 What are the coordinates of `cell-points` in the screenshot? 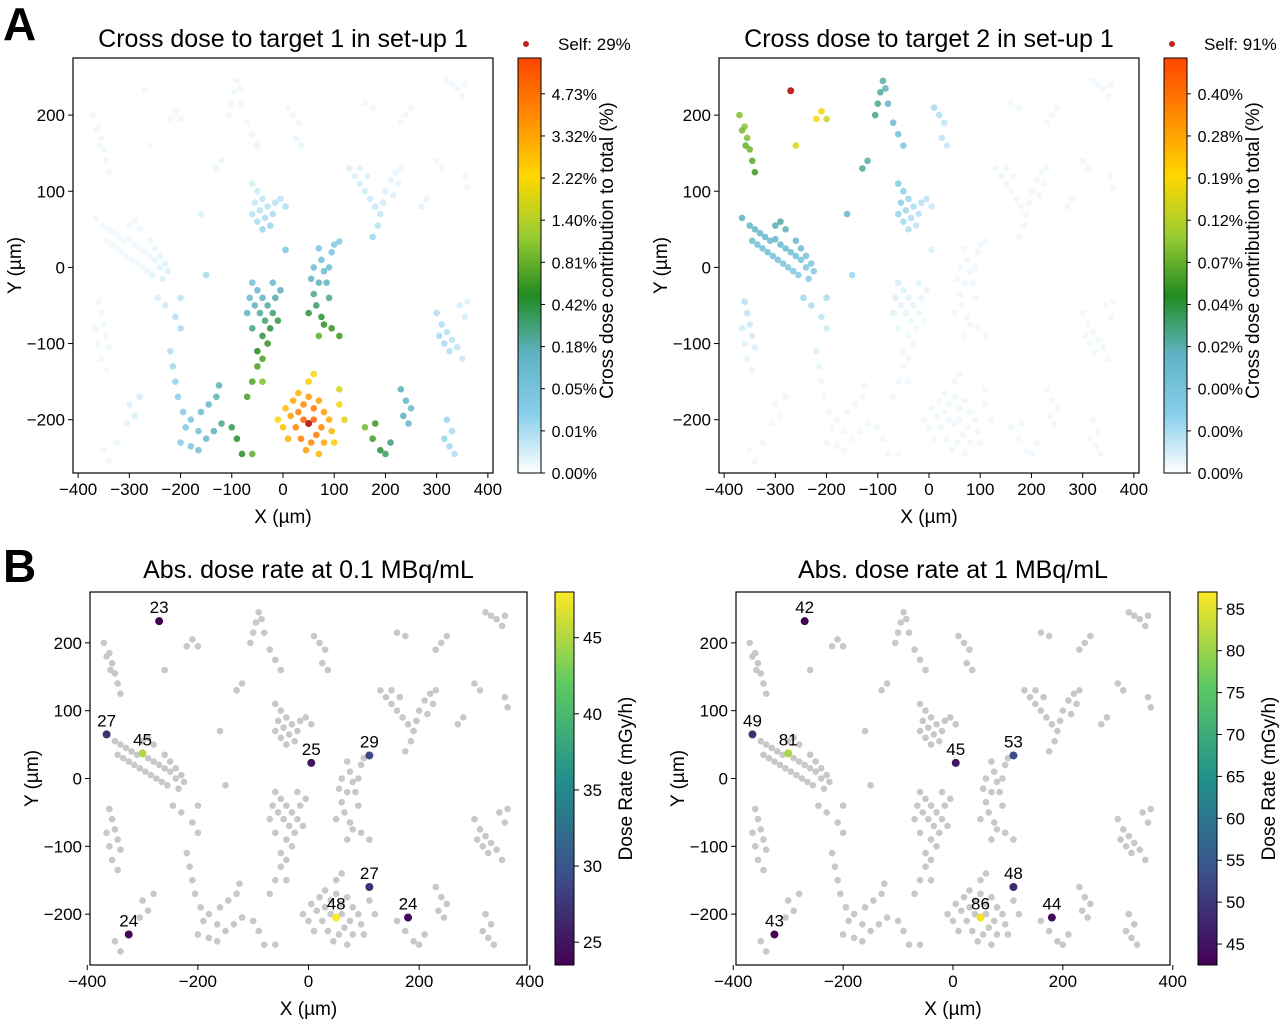 It's located at (926, 271).